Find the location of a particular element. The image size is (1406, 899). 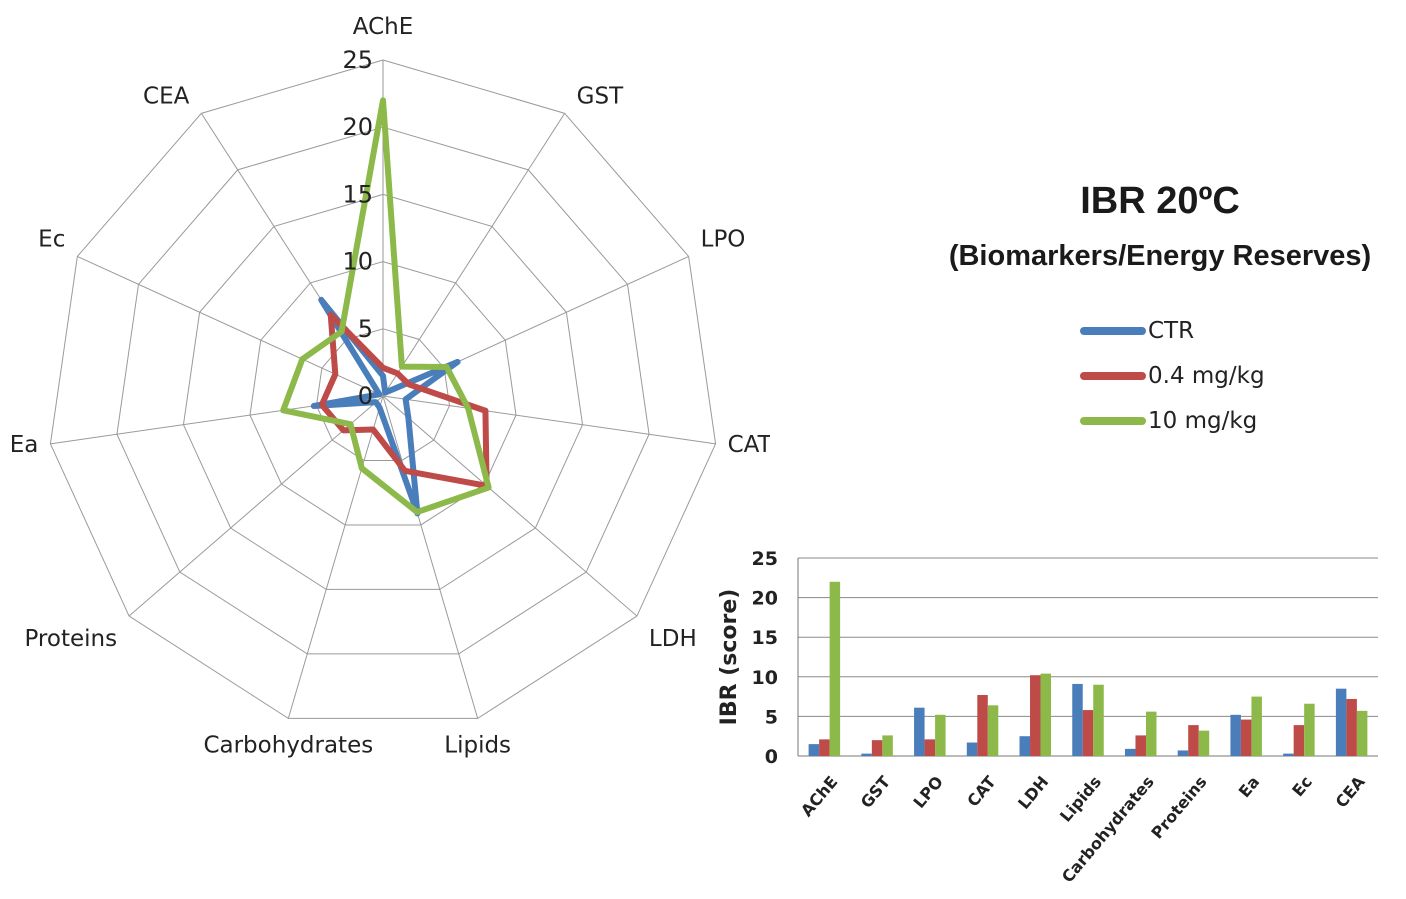

bar-0-4-mg-kg-ldh is located at coordinates (1035, 715).